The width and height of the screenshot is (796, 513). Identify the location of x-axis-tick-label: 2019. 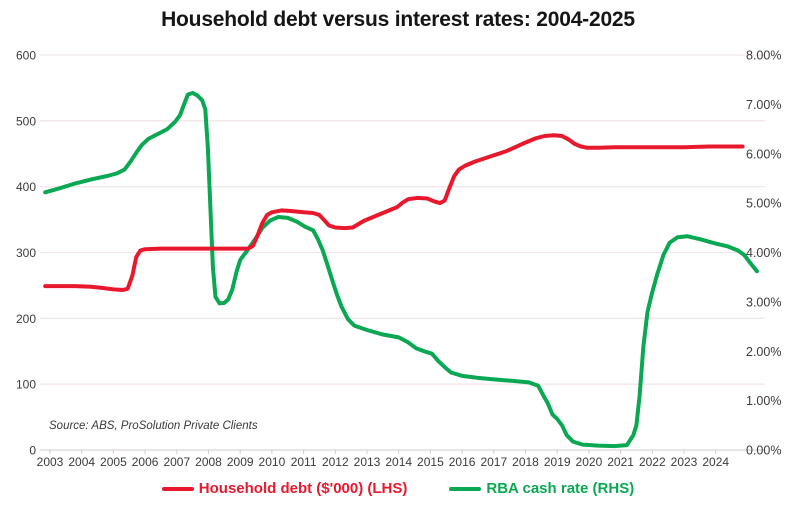
(557, 462).